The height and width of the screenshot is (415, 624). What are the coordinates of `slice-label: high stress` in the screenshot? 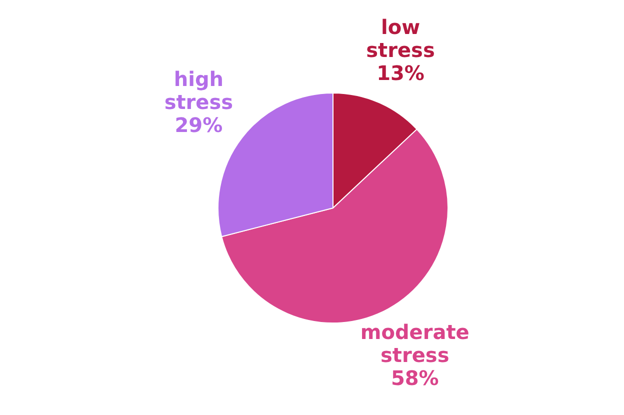 It's located at (199, 90).